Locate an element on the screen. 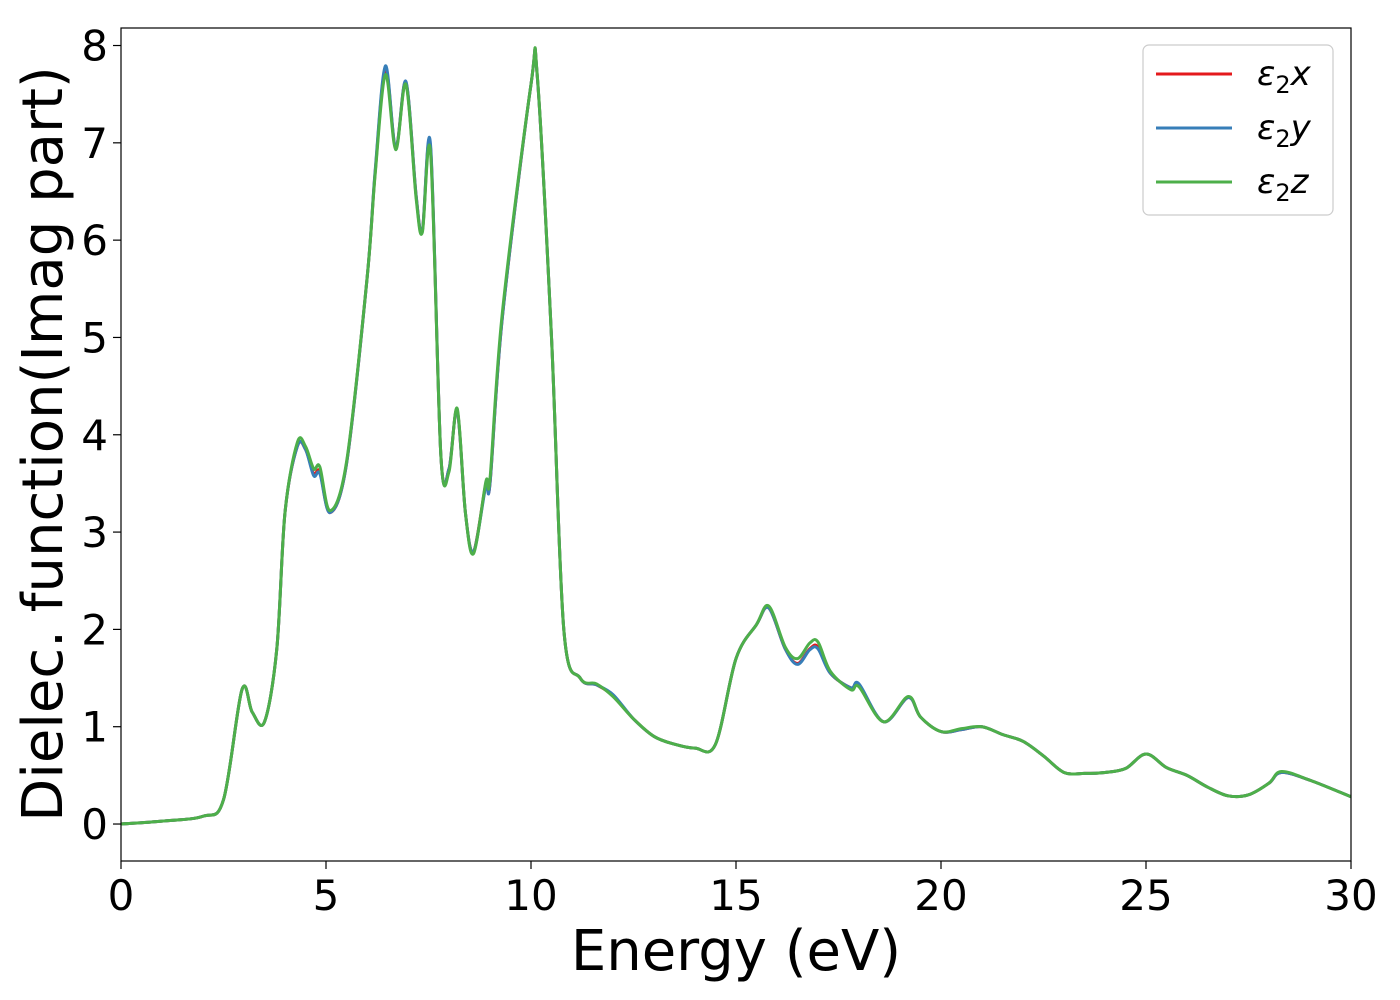 The image size is (1400, 1000). legend-item-x: ε2x is located at coordinates (1234, 76).